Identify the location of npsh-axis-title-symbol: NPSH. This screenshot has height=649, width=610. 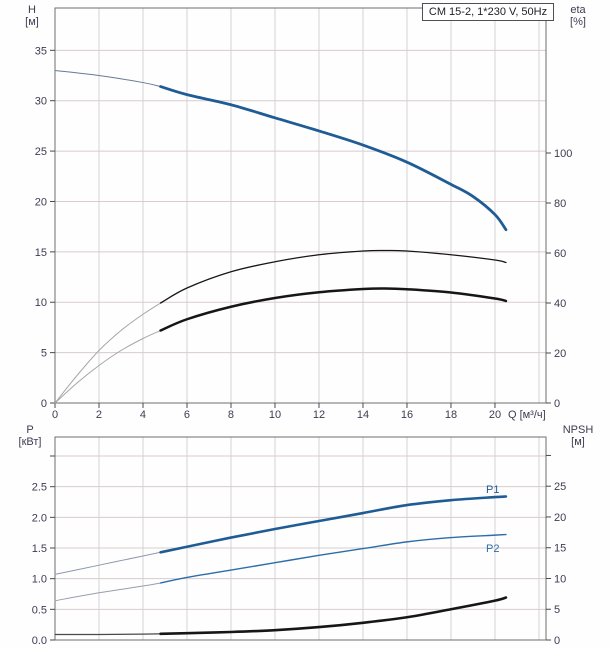
(578, 430).